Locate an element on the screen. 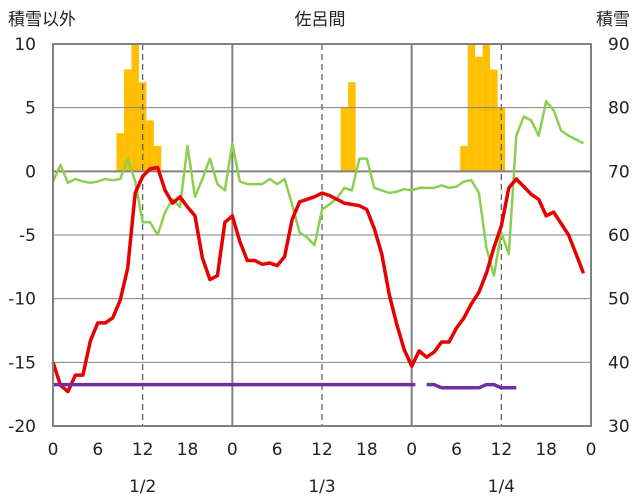  y-right-tick-label: 70 is located at coordinates (619, 172).